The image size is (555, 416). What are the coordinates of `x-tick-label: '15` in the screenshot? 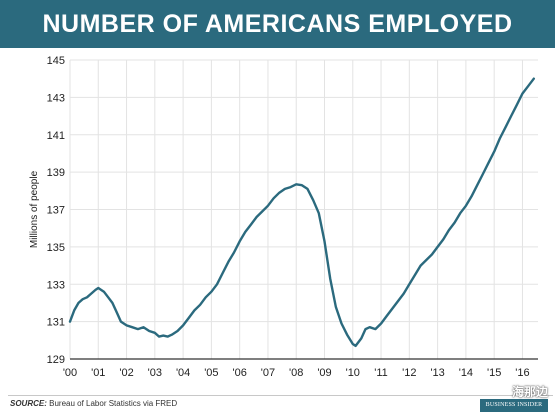 It's located at (494, 373).